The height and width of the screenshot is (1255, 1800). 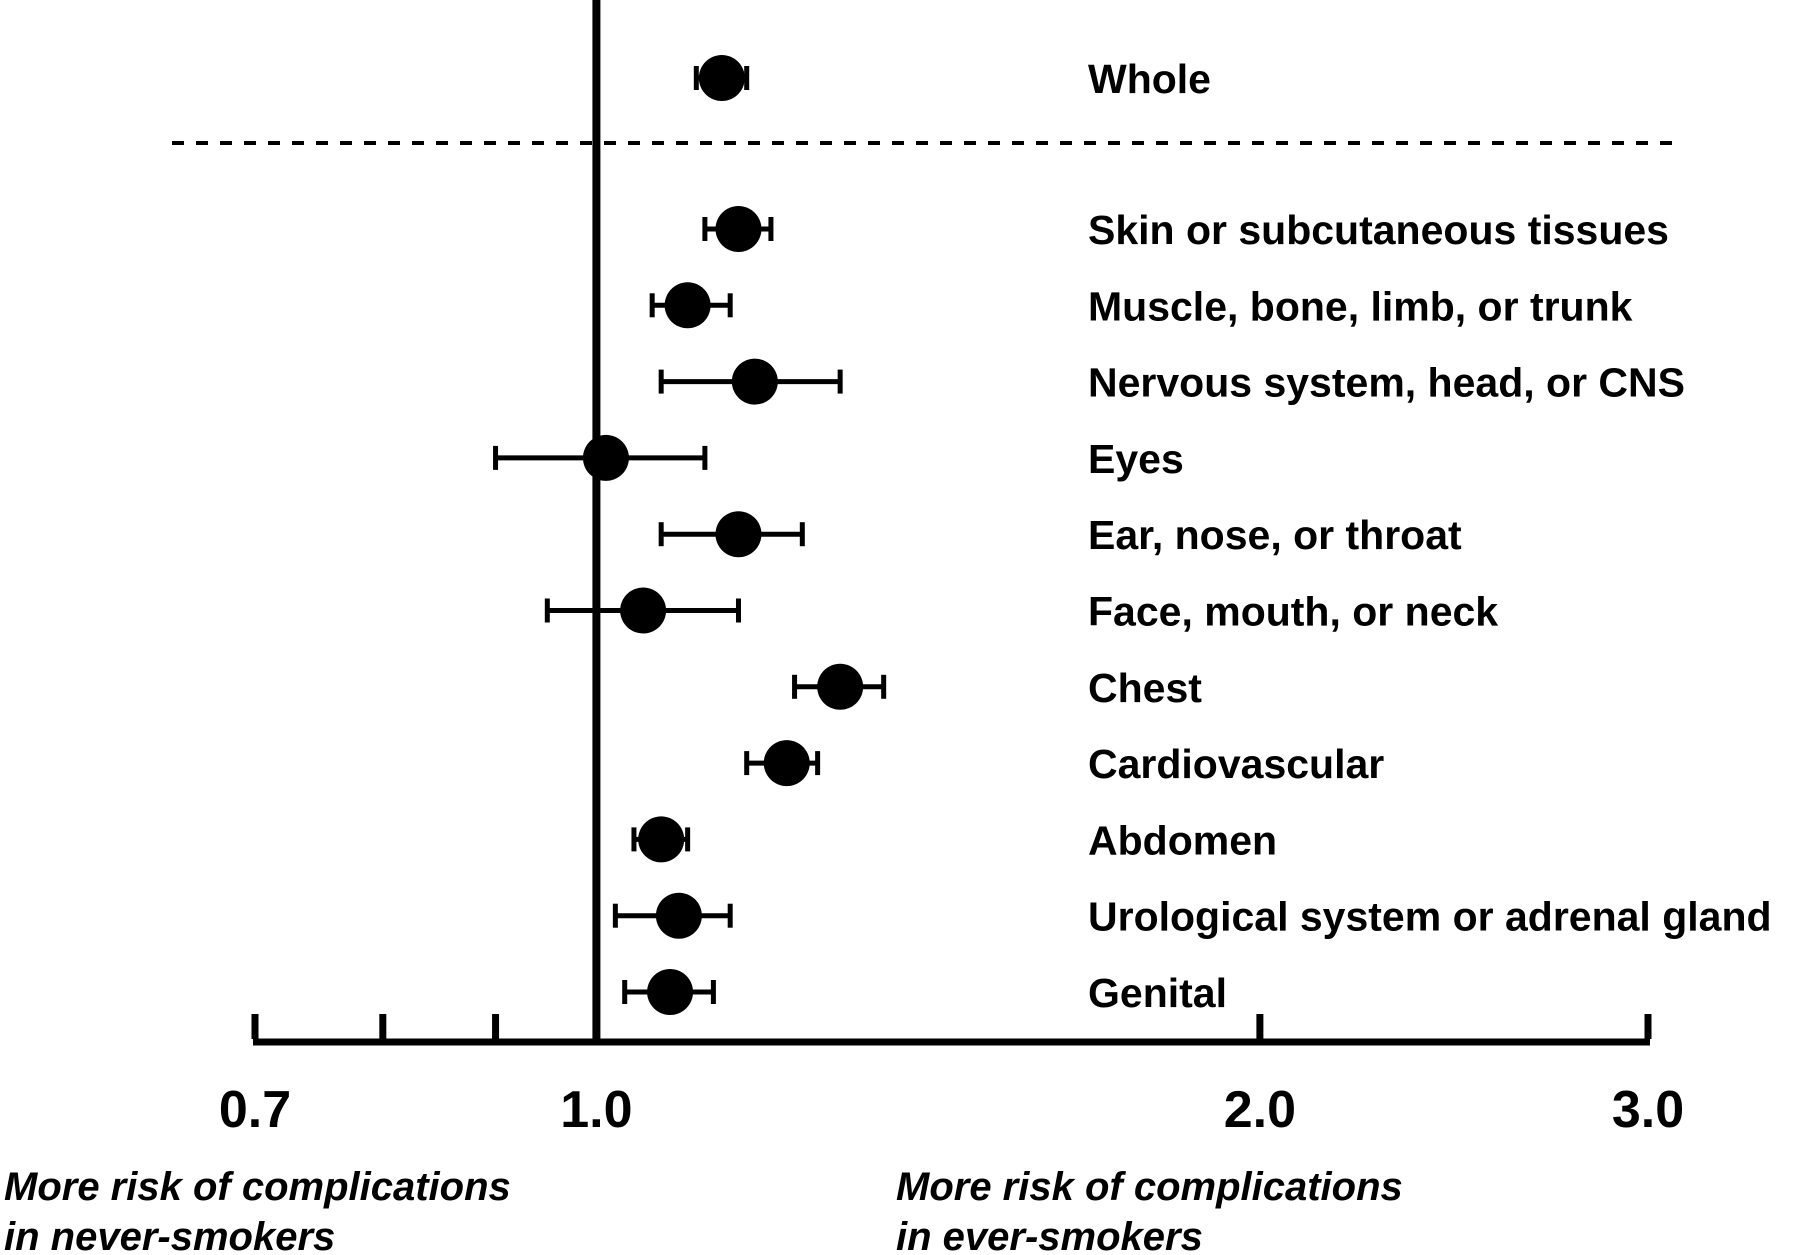 I want to click on x-axis: 0.7 1.0 2.0 3.0, so click(x=951, y=1076).